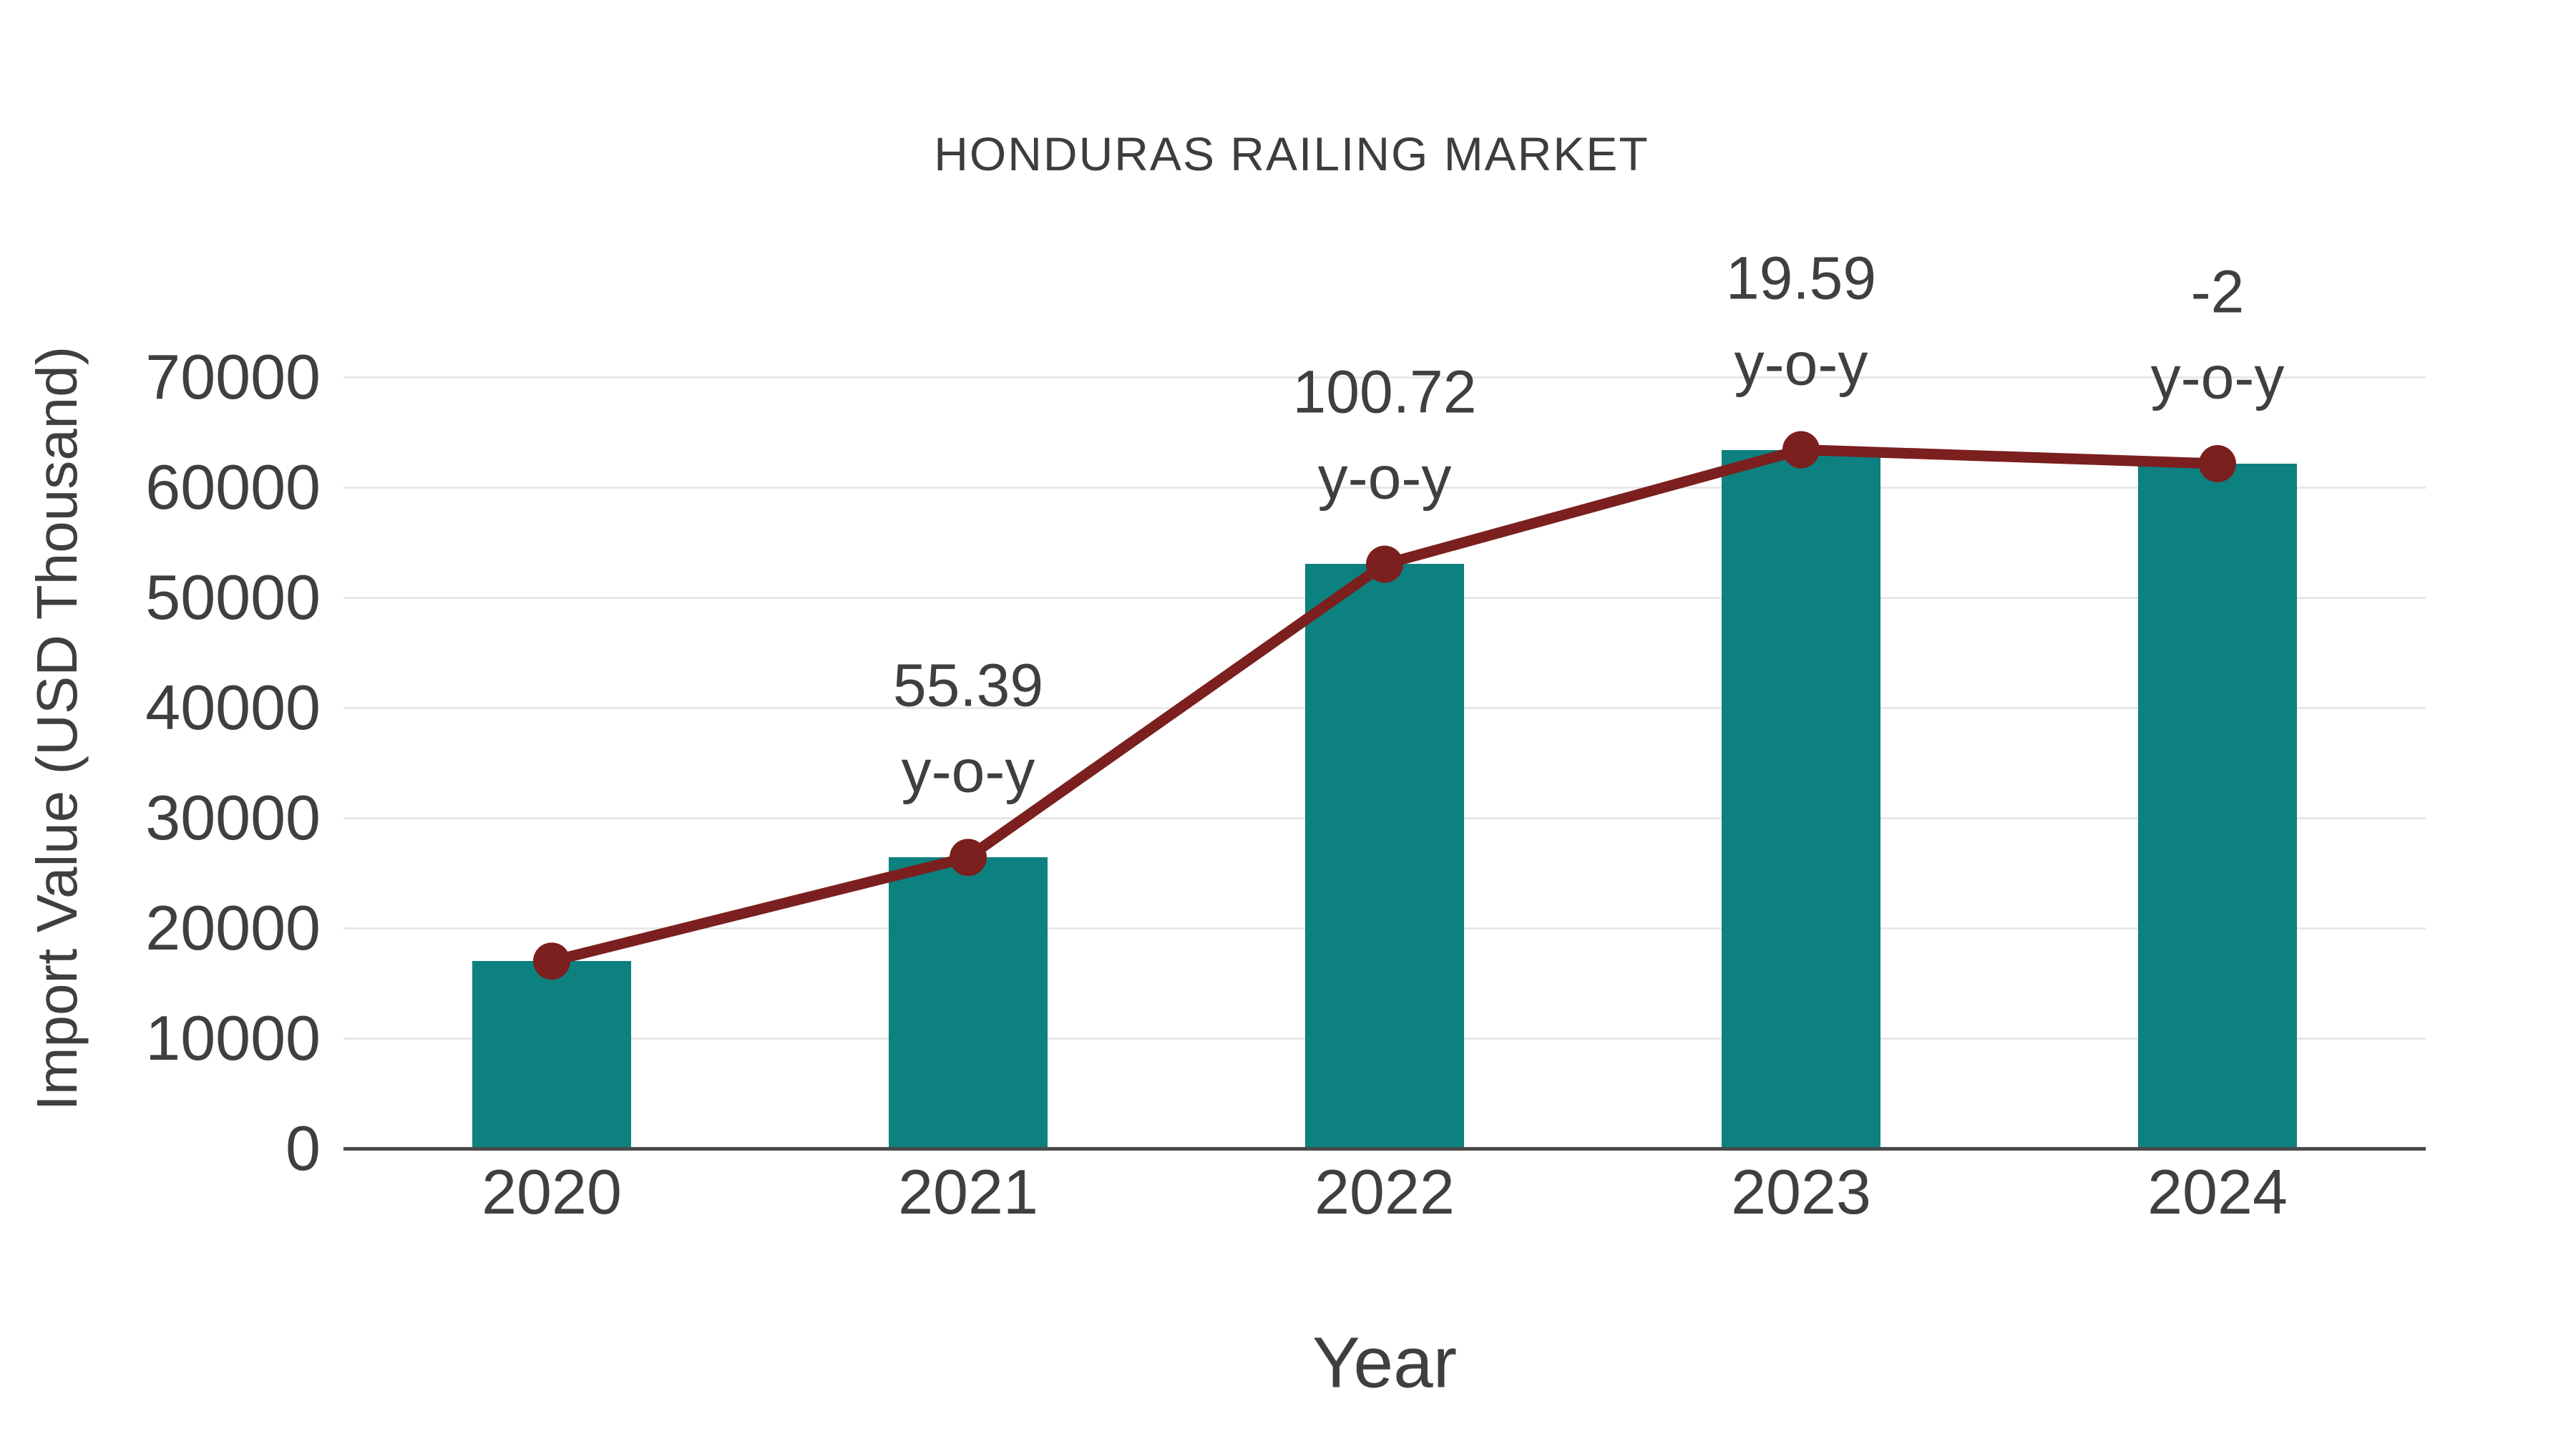 The width and height of the screenshot is (2576, 1449). Describe the element at coordinates (1384, 478) in the screenshot. I see `yoy-suffix-label-2022: y-o-y` at that location.